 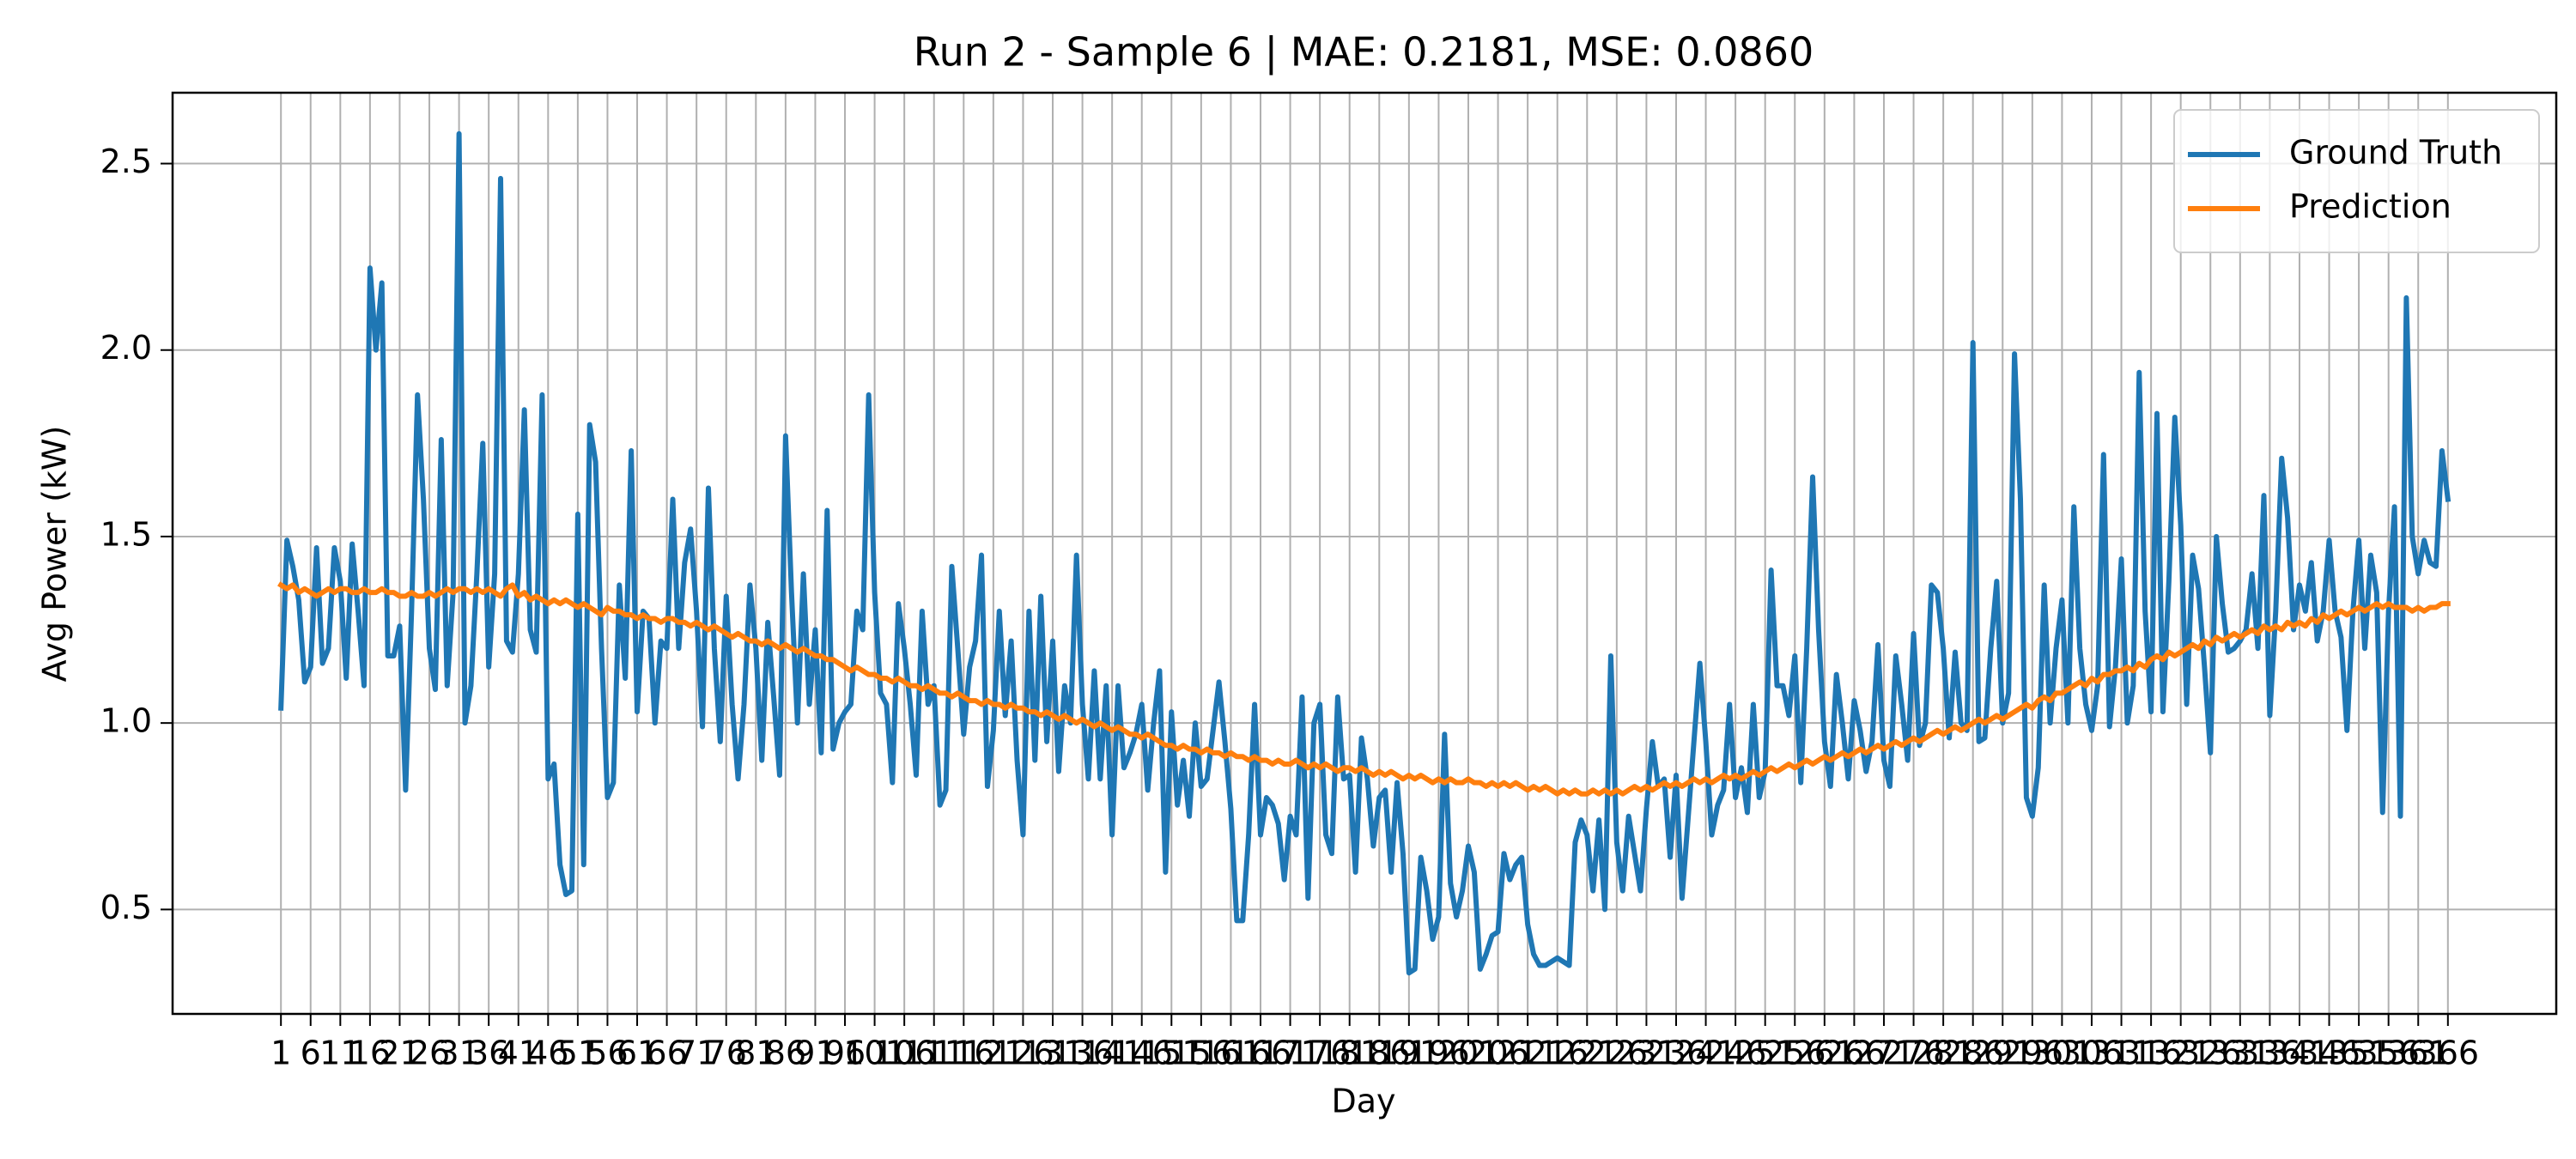 What do you see at coordinates (696, 1053) in the screenshot?
I see `x-tick-label: 71` at bounding box center [696, 1053].